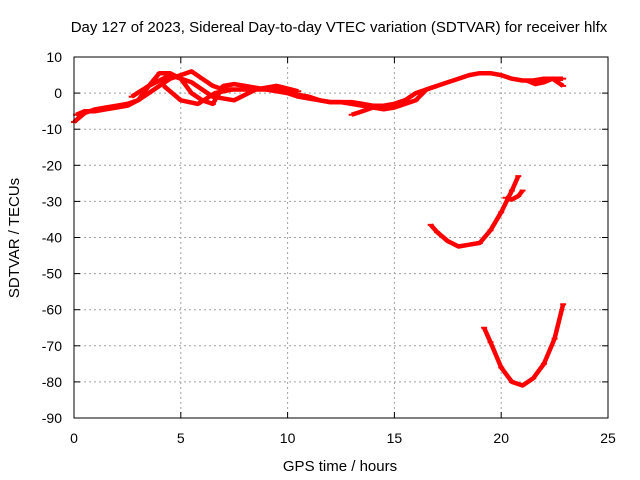  Describe the element at coordinates (14, 238) in the screenshot. I see `y-axis-label: SDTVAR / TECUs` at that location.